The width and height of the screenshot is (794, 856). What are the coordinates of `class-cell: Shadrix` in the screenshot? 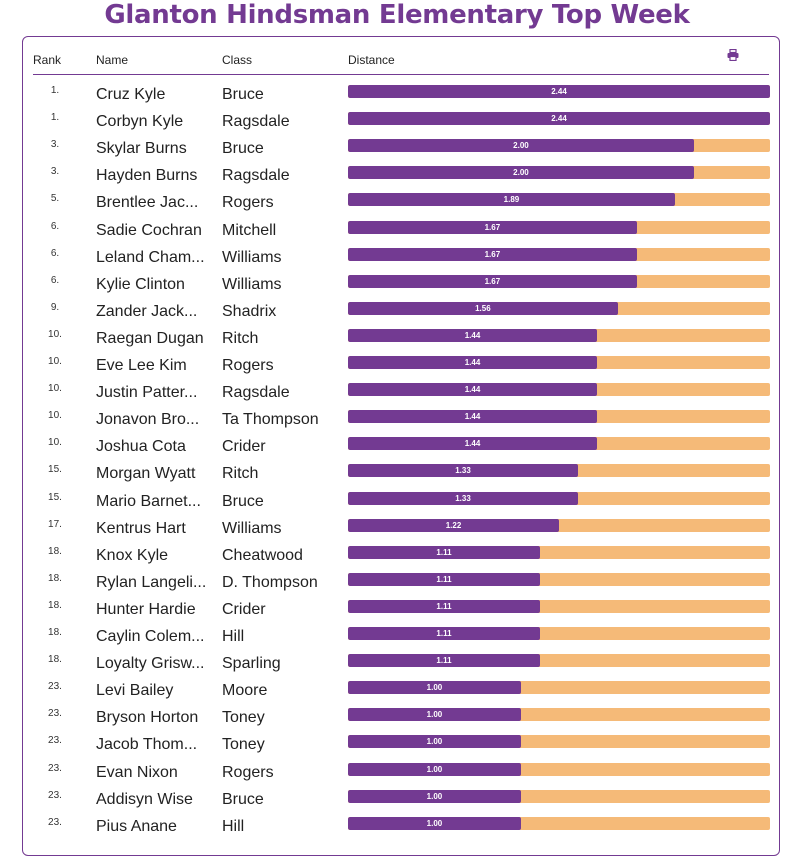 It's located at (249, 311).